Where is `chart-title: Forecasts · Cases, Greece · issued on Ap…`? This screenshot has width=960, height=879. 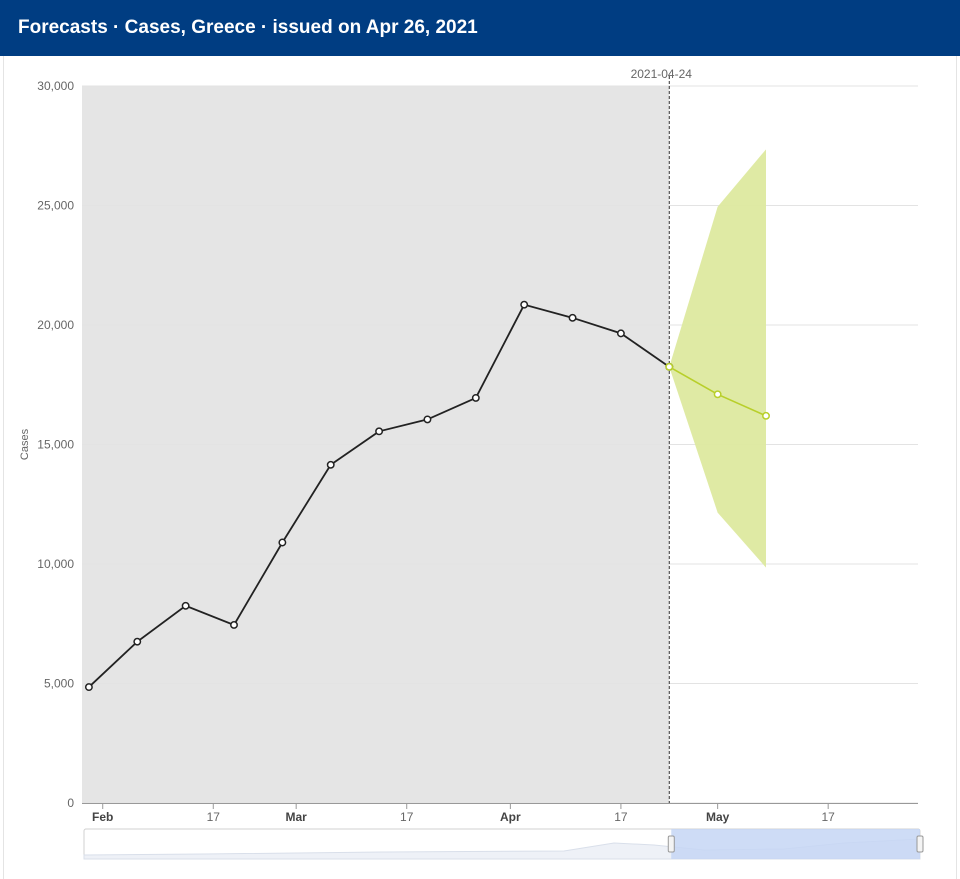
chart-title: Forecasts · Cases, Greece · issued on Ap… is located at coordinates (480, 28).